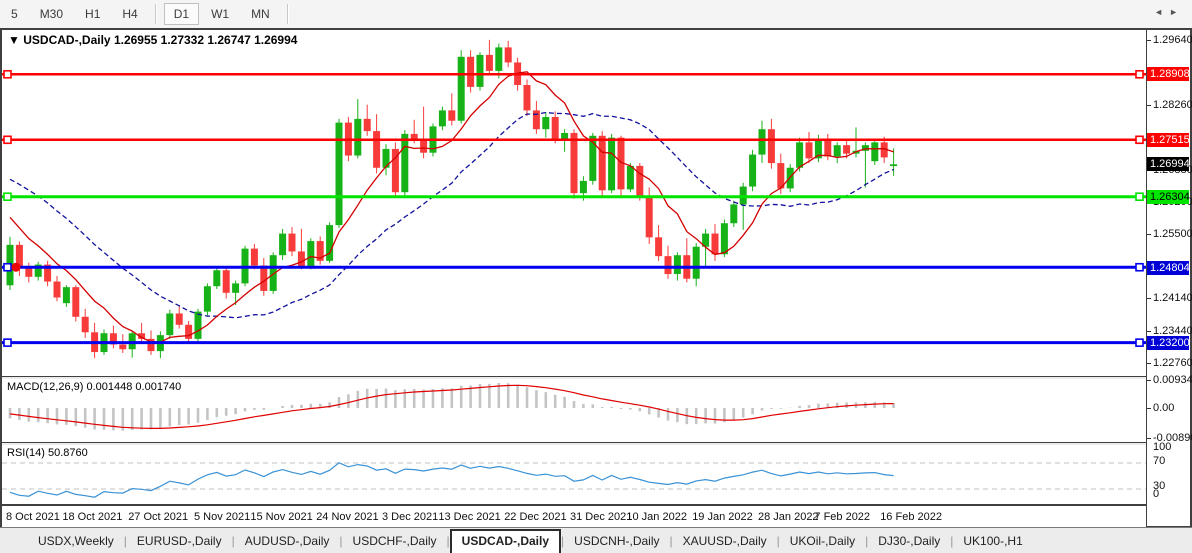  I want to click on price-badge-1.28908: 1.28908, so click(1168, 74).